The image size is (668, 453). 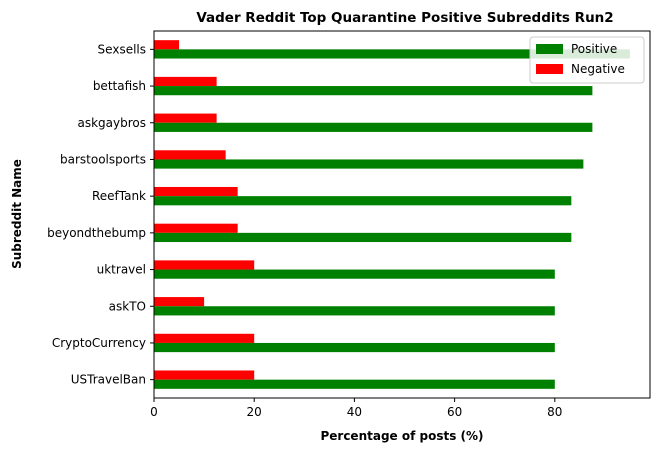 I want to click on bar-positive-bettafish, so click(x=373, y=91).